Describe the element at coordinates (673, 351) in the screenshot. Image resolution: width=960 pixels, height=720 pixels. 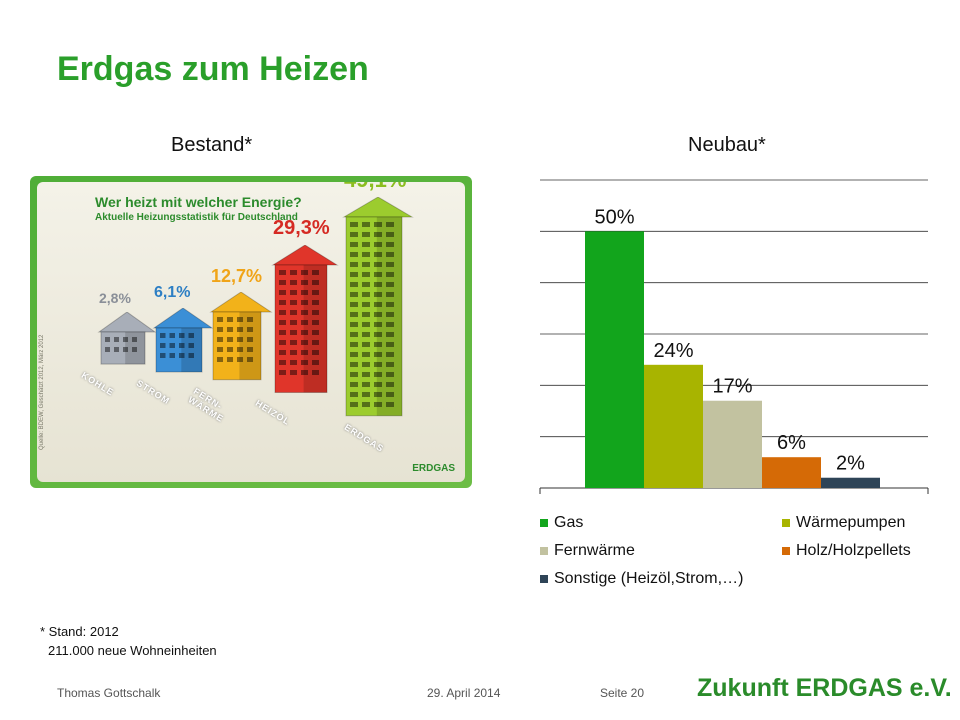
I see `data-label-1: 24%` at that location.